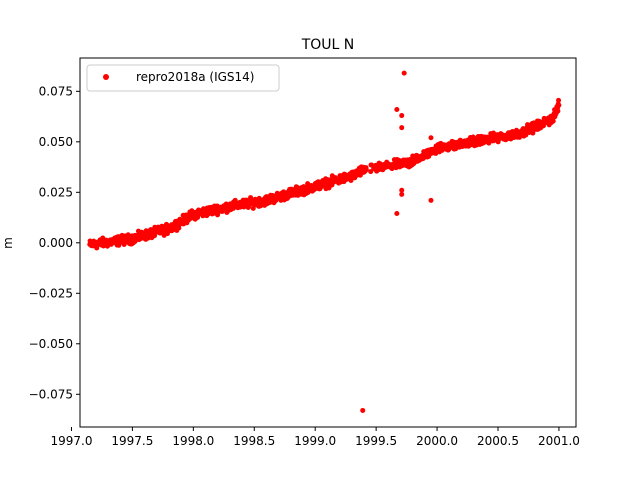 Image resolution: width=640 pixels, height=480 pixels. Describe the element at coordinates (71, 441) in the screenshot. I see `x-tick-label: 1997.0` at that location.